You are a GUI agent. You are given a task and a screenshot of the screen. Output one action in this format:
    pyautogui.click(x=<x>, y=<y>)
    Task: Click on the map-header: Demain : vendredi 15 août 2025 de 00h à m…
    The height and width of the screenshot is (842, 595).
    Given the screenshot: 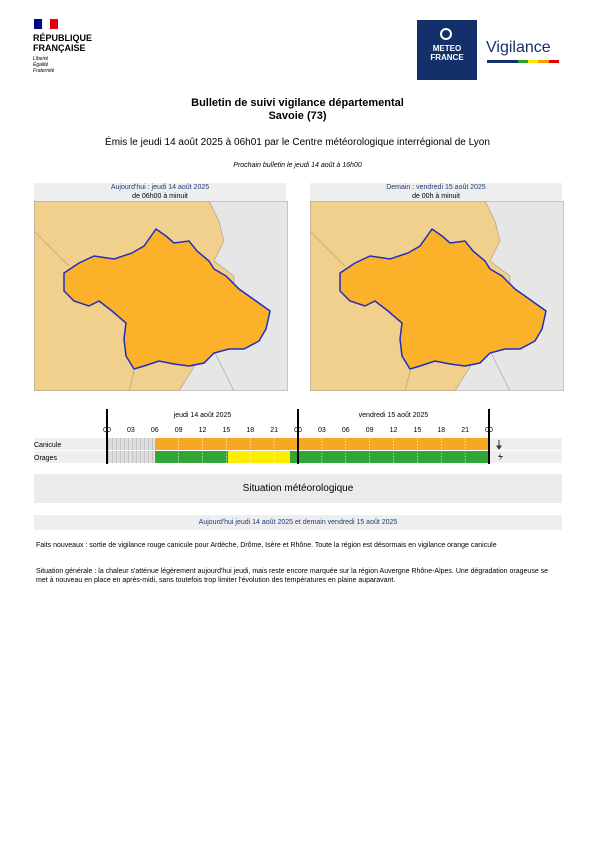 What is the action you would take?
    pyautogui.click(x=436, y=192)
    